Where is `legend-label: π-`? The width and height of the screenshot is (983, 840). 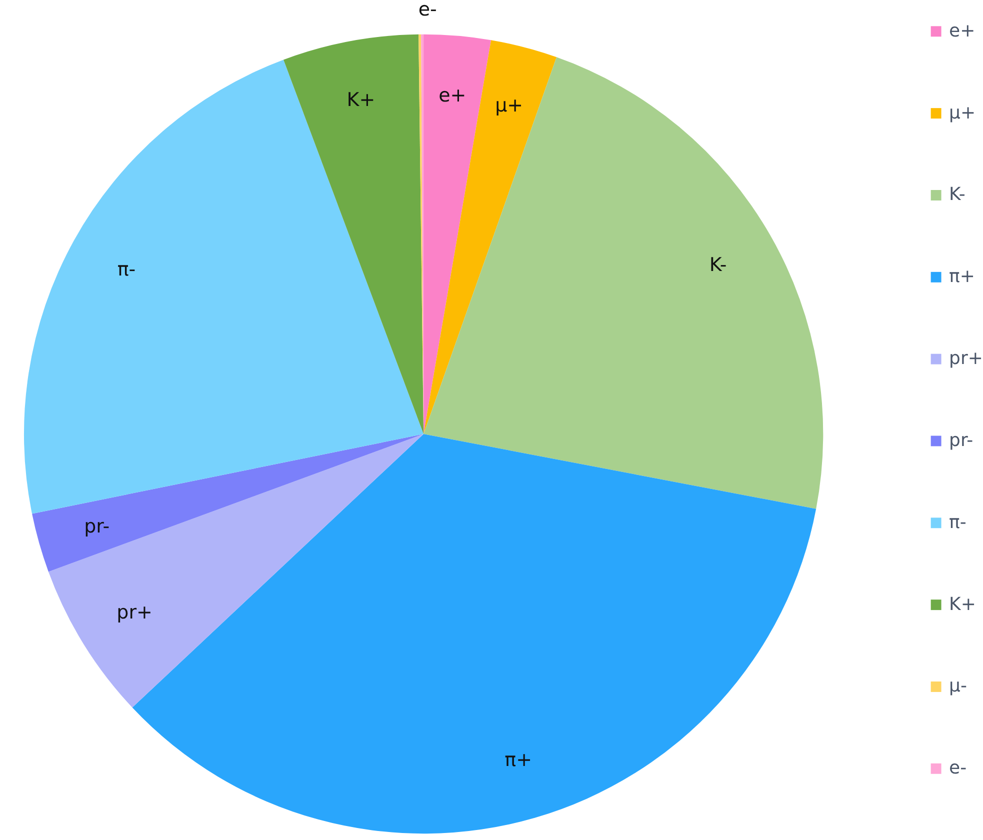
legend-label: π- is located at coordinates (957, 522).